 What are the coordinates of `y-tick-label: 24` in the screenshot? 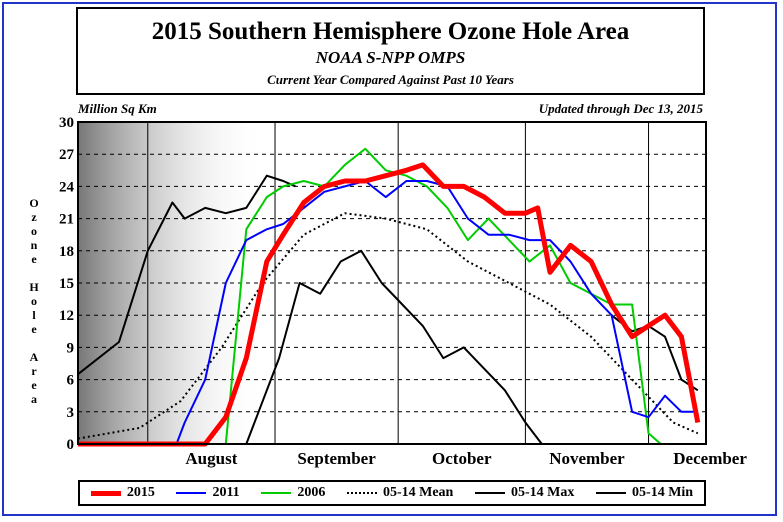 It's located at (67, 187).